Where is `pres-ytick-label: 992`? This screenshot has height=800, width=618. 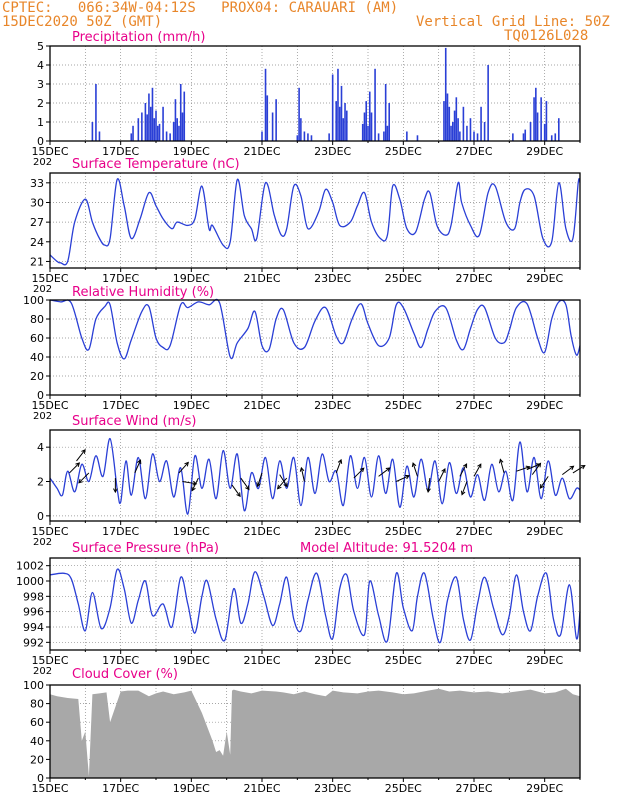 pres-ytick-label: 992 is located at coordinates (33, 642).